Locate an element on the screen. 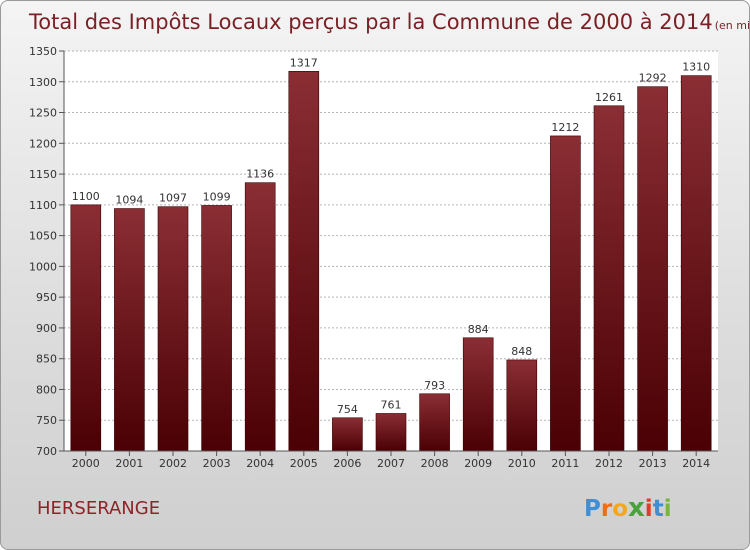  proxiti-logo-letter: P is located at coordinates (592, 509).